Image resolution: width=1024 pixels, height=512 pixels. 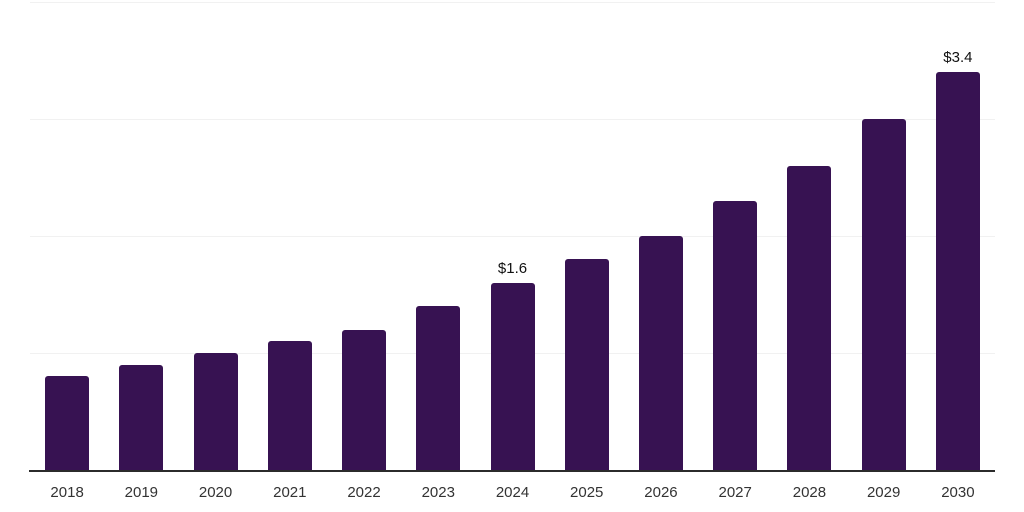 I want to click on x-tick-label-2021: 2021, so click(x=290, y=492).